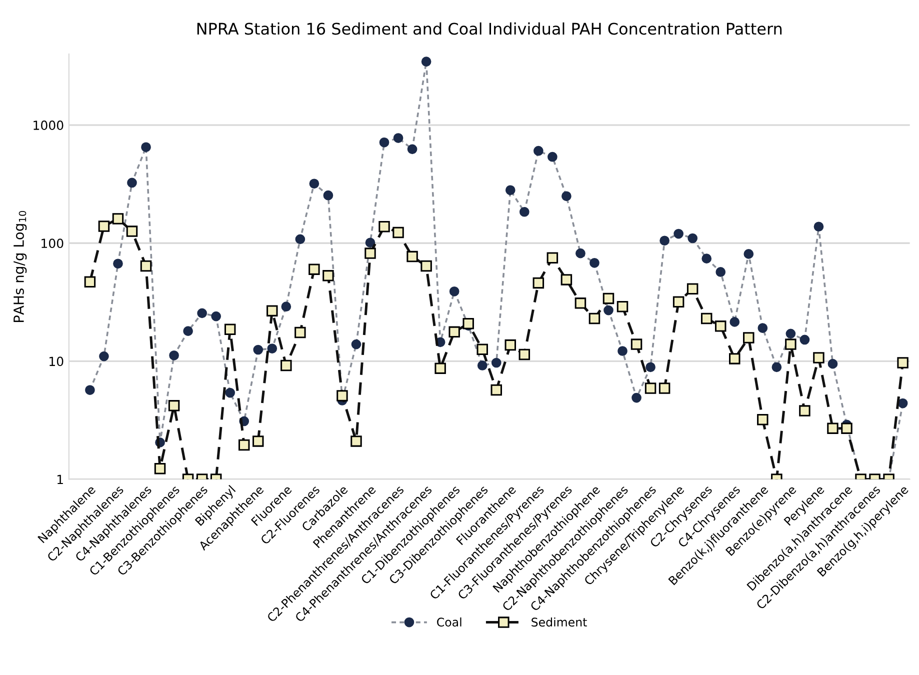 The image size is (919, 675). What do you see at coordinates (49, 125) in the screenshot?
I see `y-tick-label: 1000` at bounding box center [49, 125].